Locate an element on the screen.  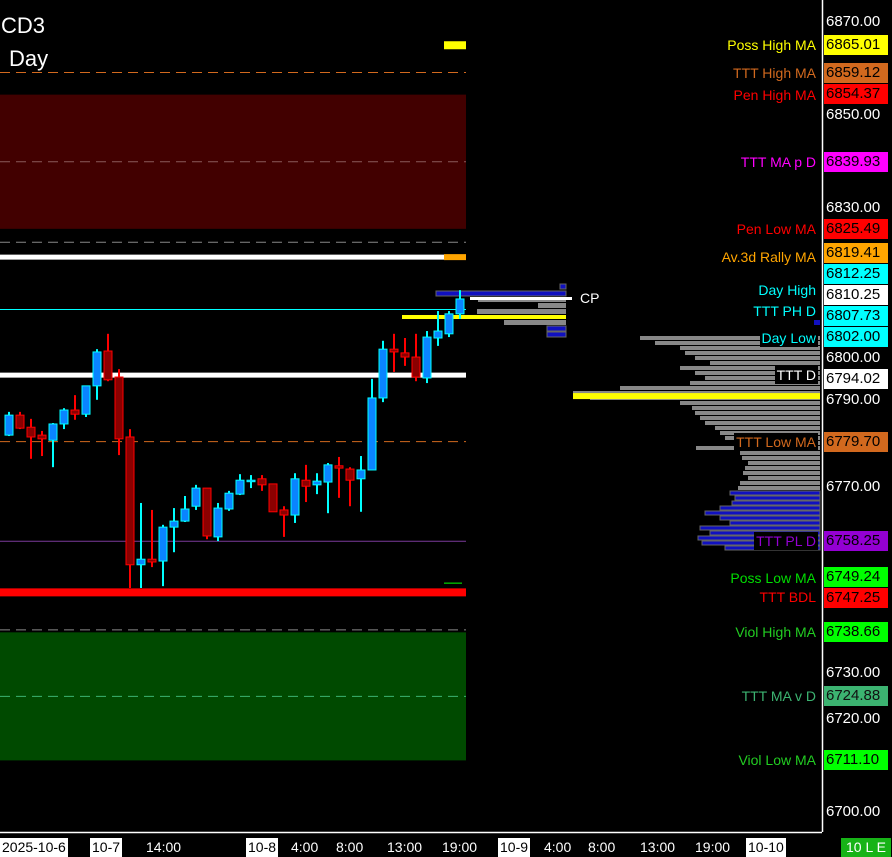
level-price-tag: 6749.24 is located at coordinates (856, 577).